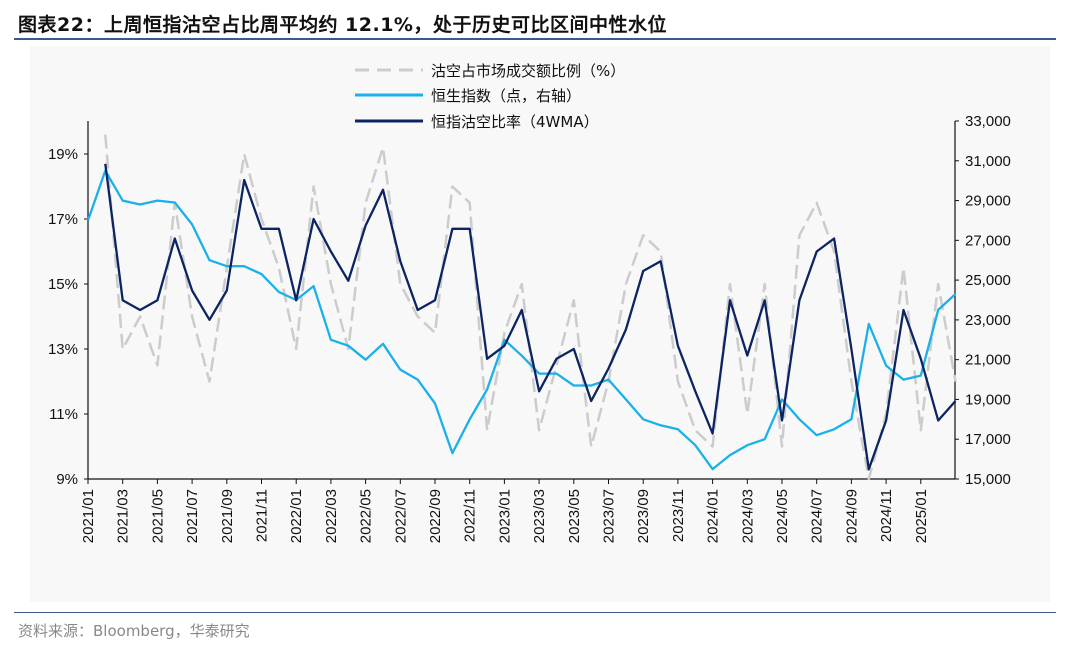  I want to click on x-tick-label: 2022/09, so click(435, 516).